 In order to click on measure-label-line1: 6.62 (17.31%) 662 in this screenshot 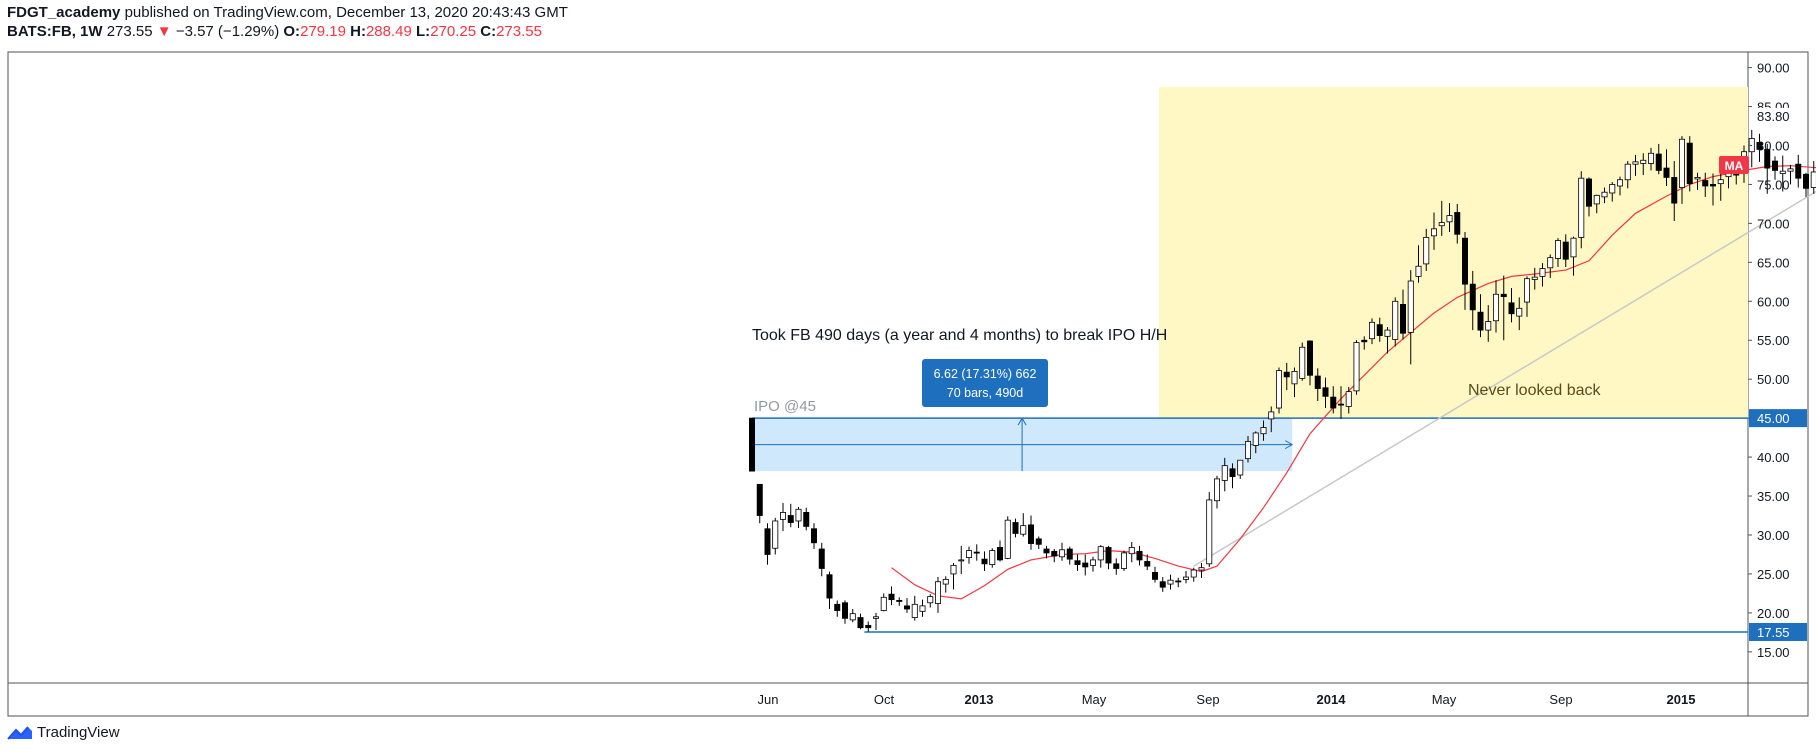, I will do `click(985, 374)`.